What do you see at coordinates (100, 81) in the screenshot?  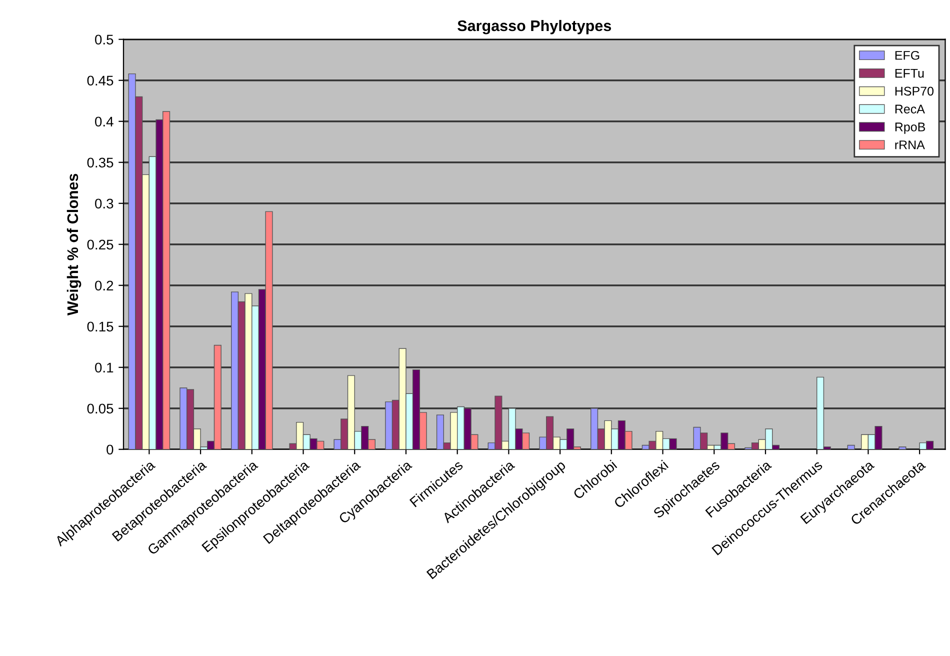 I see `y-tick-label: 0.45` at bounding box center [100, 81].